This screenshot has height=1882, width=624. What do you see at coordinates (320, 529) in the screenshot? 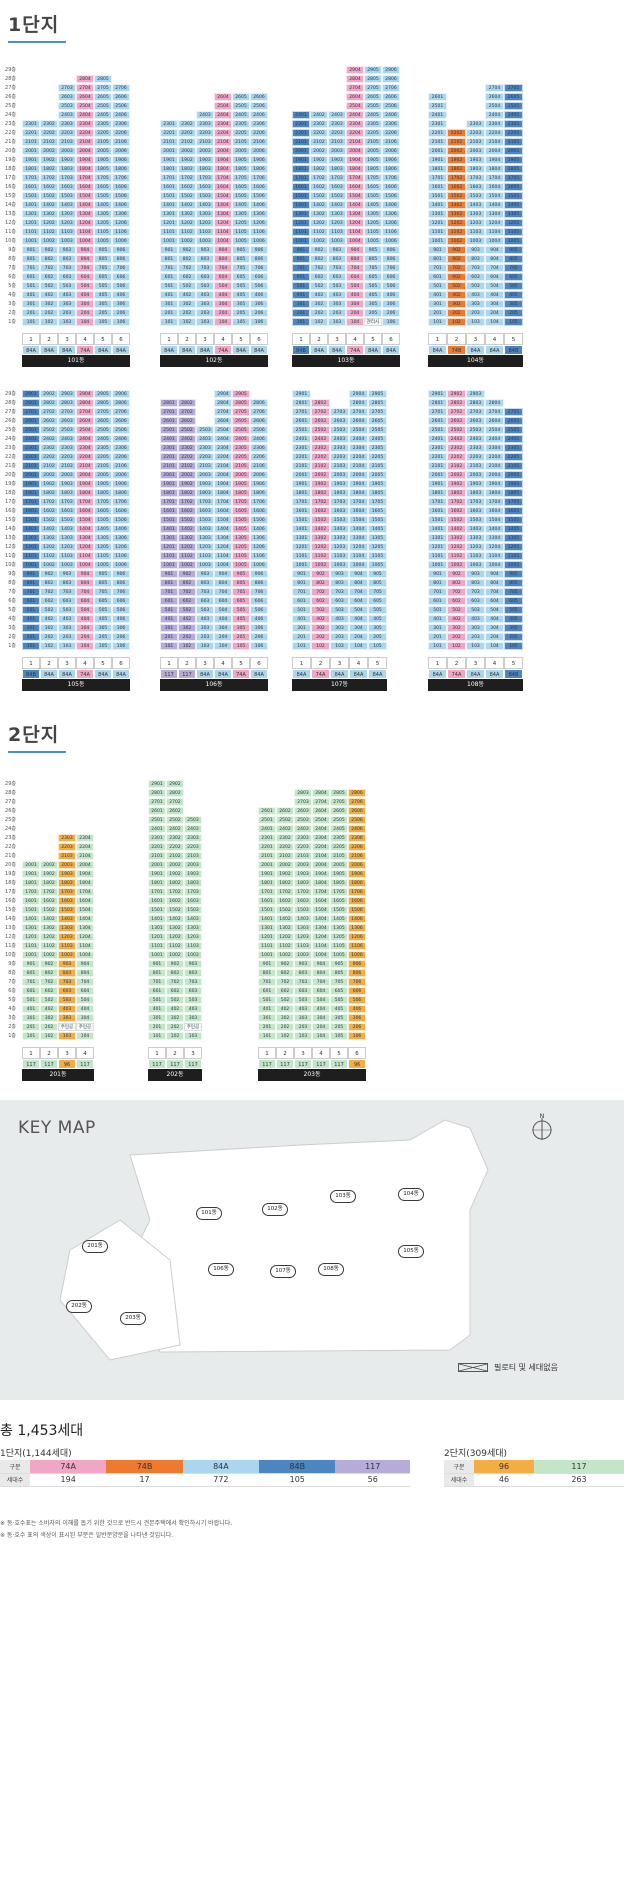
I see `unit-cell: 1402` at bounding box center [320, 529].